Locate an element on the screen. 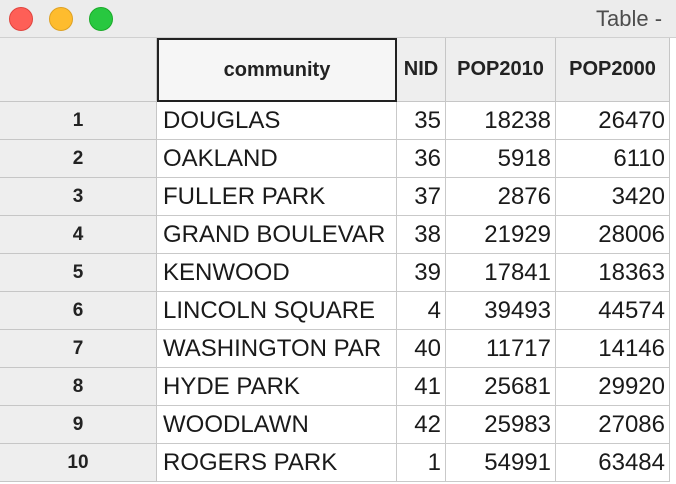 The height and width of the screenshot is (484, 676). table-cell-nid: 41 is located at coordinates (421, 387).